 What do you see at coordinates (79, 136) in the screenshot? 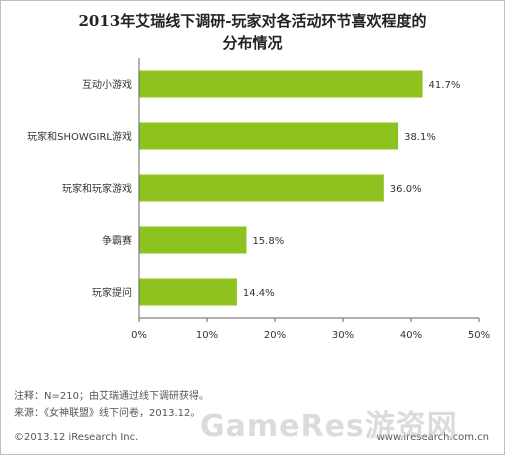
I see `category-label-1: 玩家和SHOWGIRL游戏` at bounding box center [79, 136].